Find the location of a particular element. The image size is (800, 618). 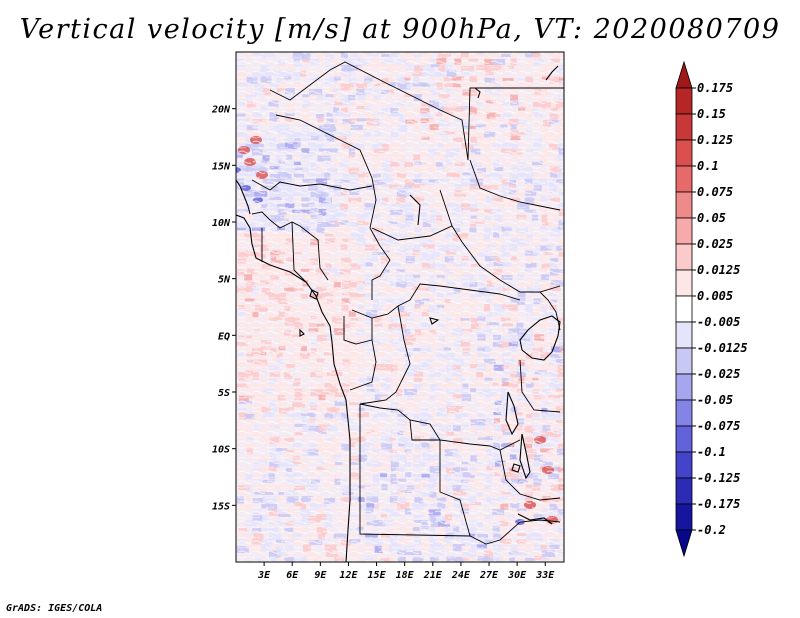

colorbar-label: 0.075 is located at coordinates (715, 192).